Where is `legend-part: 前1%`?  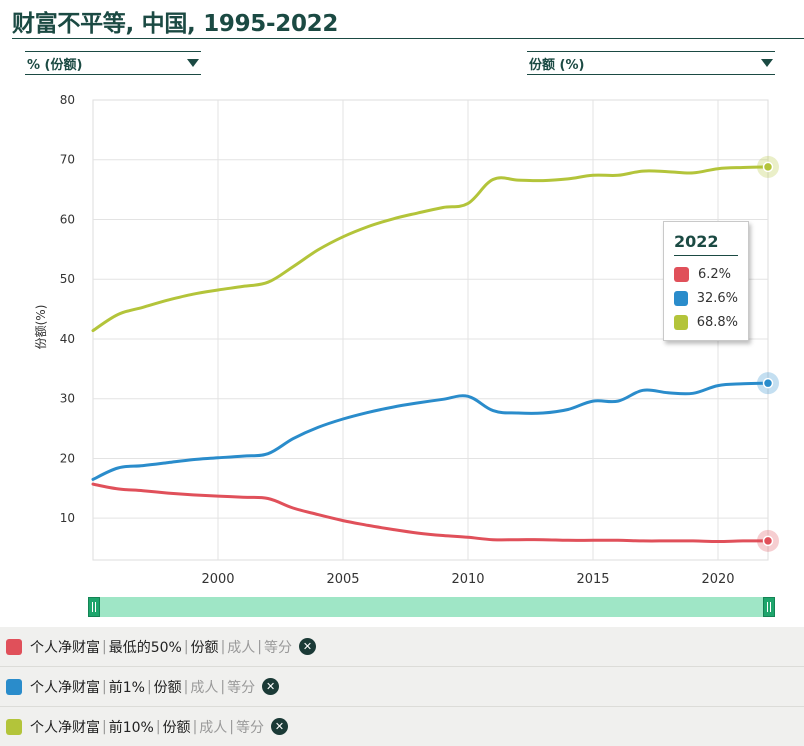
legend-part: 前1% is located at coordinates (126, 687).